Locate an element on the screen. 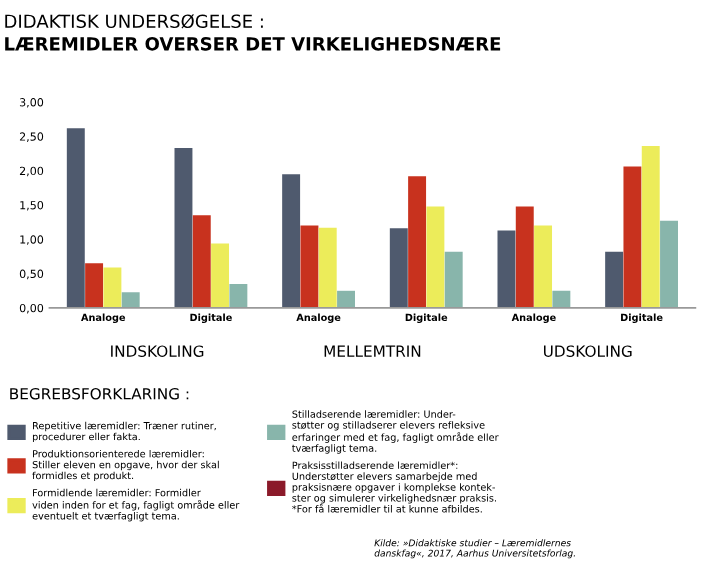  chart-subtitle: LÆREMIDLER OVERSER DET VIRKELIGHEDSNÆRE is located at coordinates (253, 43).